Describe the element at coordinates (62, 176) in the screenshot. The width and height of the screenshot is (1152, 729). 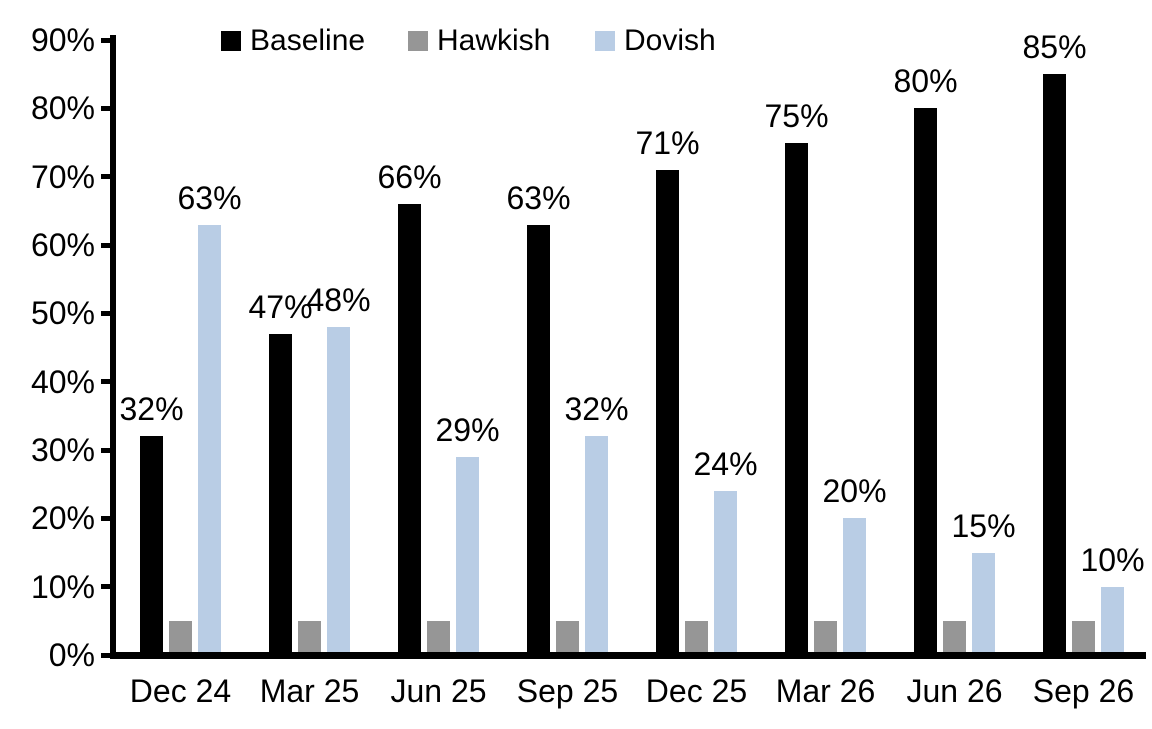
I see `y-axis-label-70: 70%` at that location.